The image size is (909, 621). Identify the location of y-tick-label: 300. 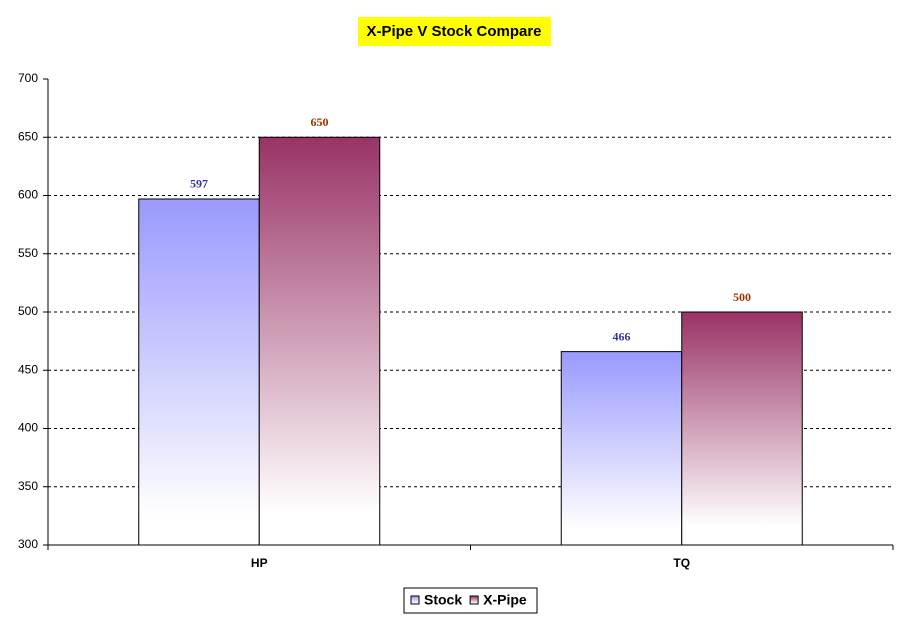
(28, 544).